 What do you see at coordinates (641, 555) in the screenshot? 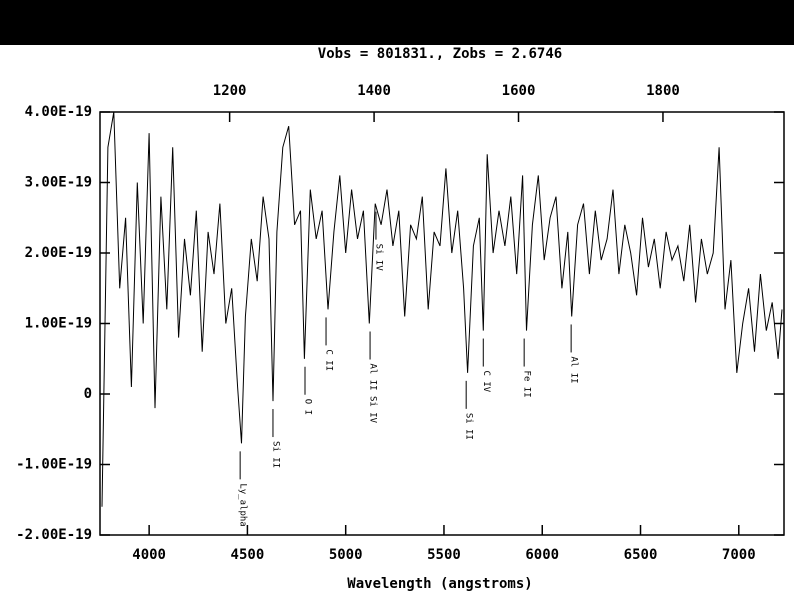
I see `x-tick-label: 6500` at bounding box center [641, 555].